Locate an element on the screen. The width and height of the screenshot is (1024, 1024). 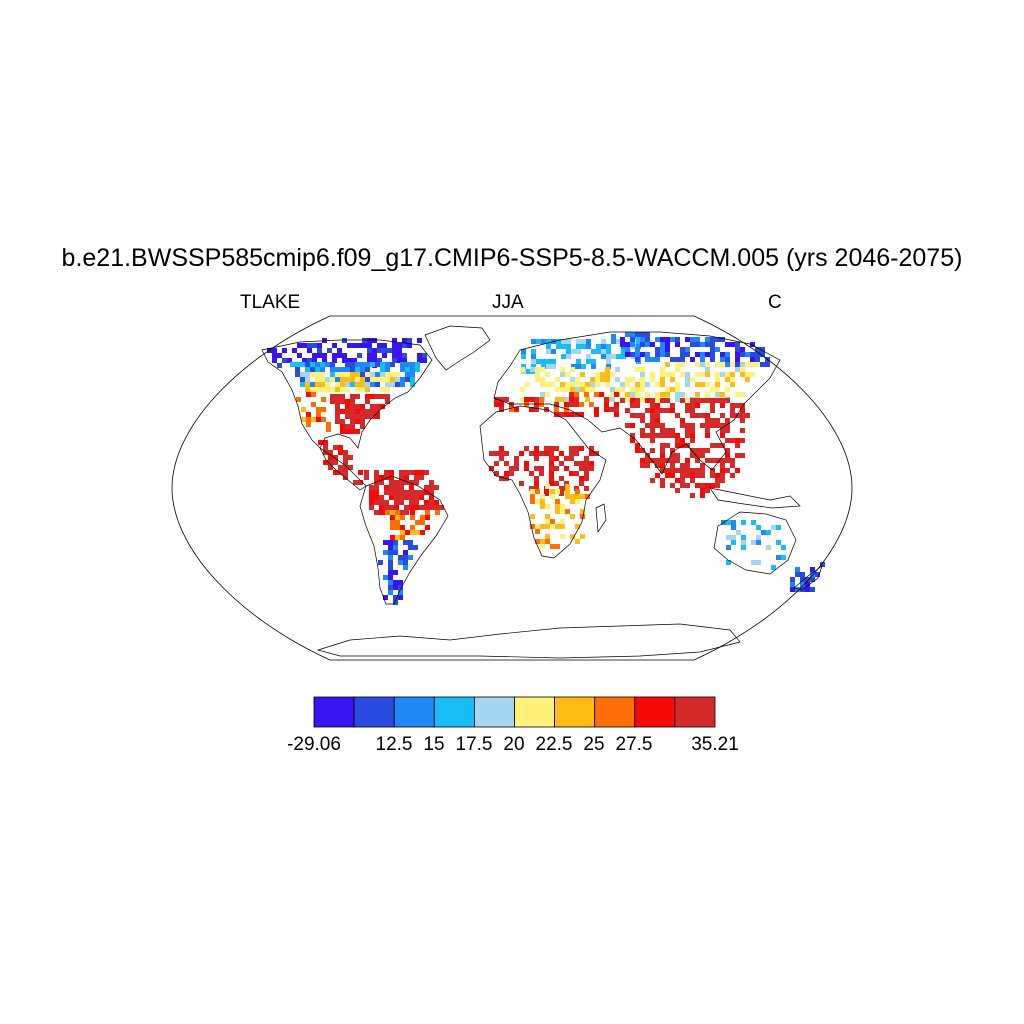
north-america-coast is located at coordinates (347, 394).